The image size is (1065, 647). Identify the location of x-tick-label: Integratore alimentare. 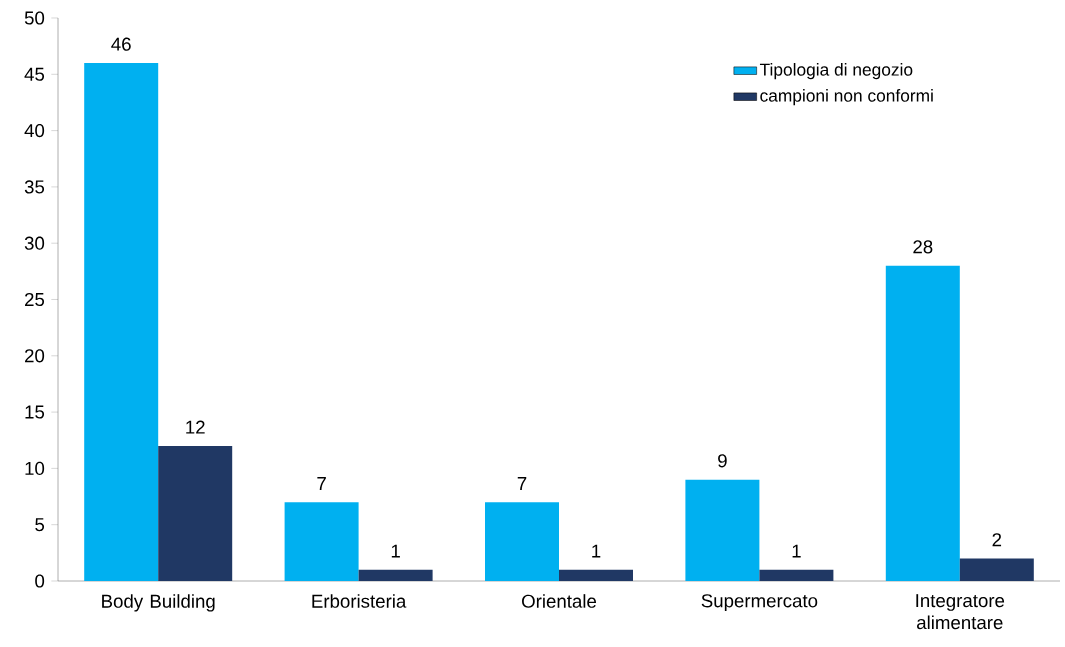
(960, 612).